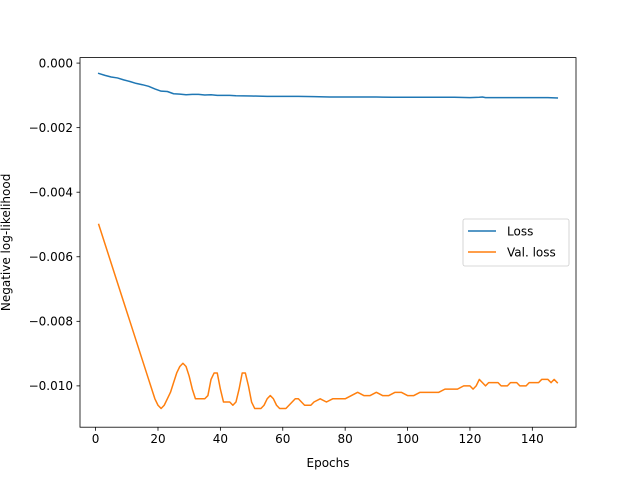  I want to click on y-tick-label: −0.002, so click(51, 128).